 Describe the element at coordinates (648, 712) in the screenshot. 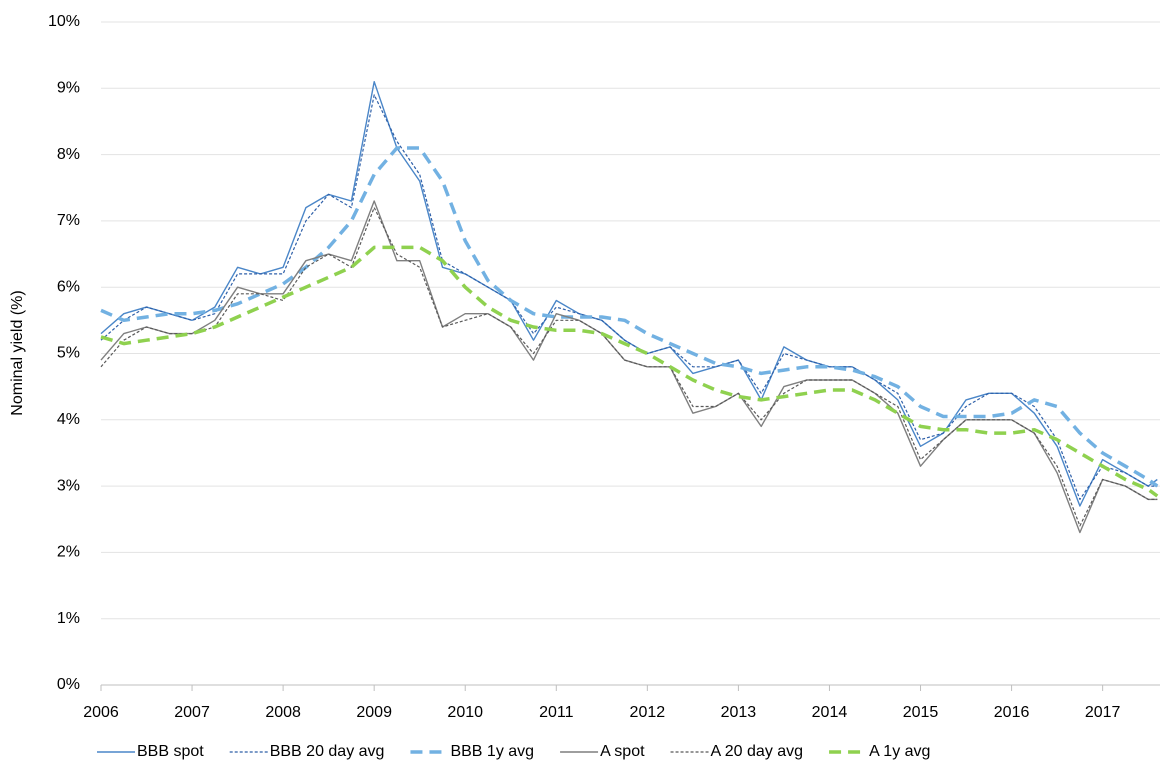

I see `x-tick-label: 2012` at that location.